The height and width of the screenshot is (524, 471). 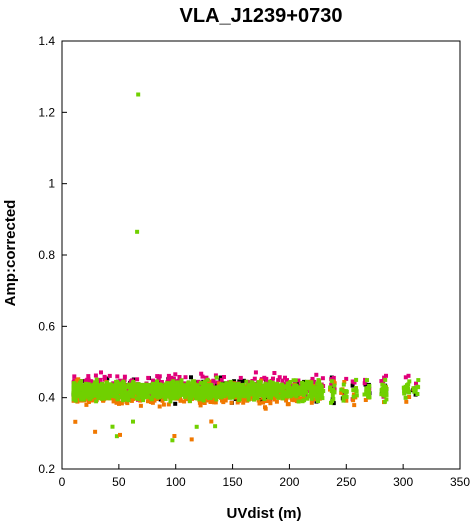 I want to click on x-tick-label: 250, so click(x=346, y=482).